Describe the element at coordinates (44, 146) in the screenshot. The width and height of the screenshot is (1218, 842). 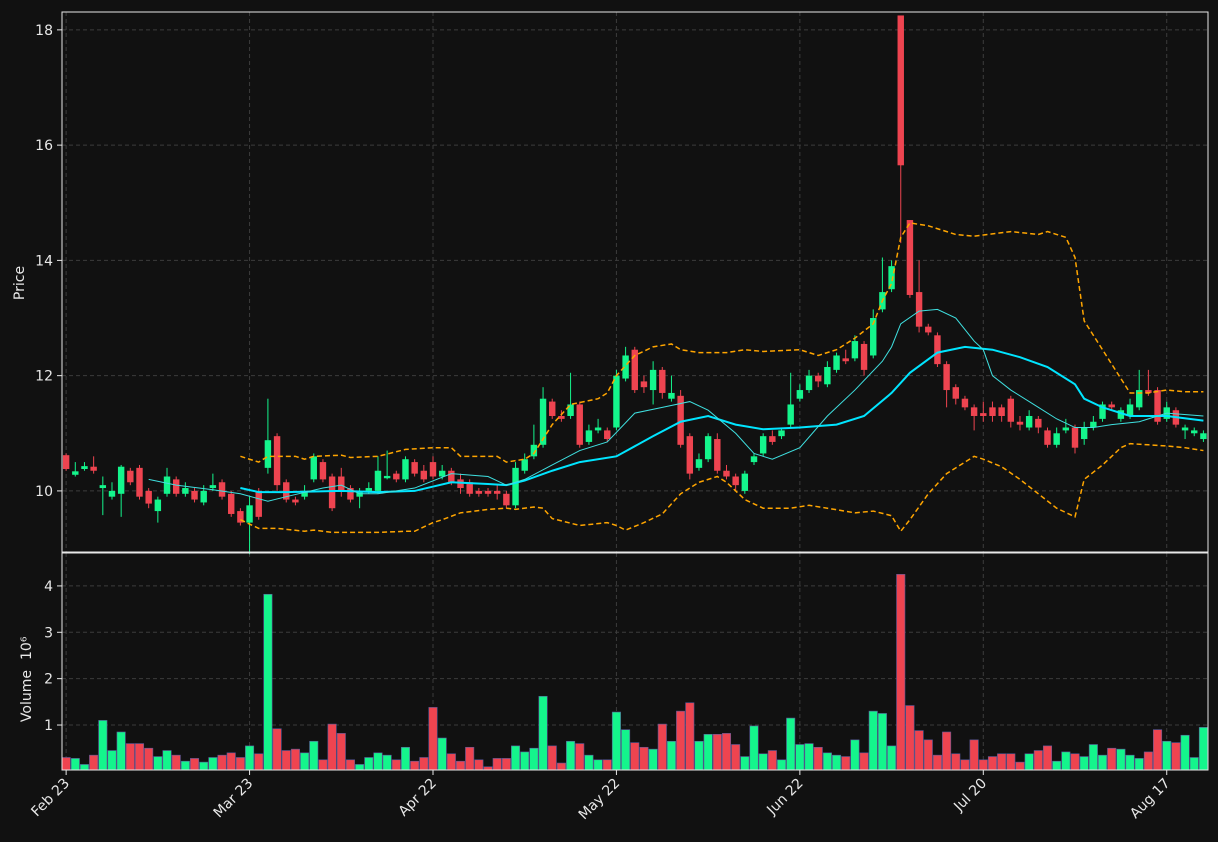
I see `y-tick-label: 16` at that location.